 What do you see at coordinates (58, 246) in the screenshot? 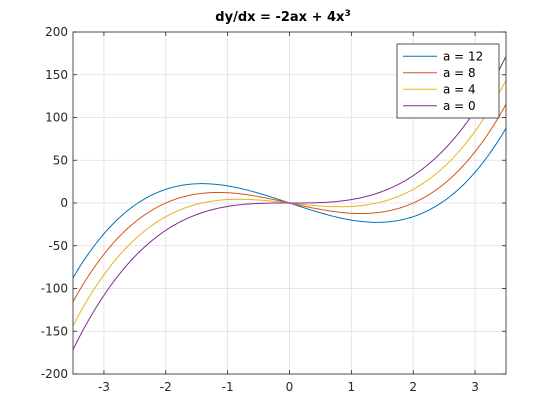
I see `y-tick-label: -50` at bounding box center [58, 246].